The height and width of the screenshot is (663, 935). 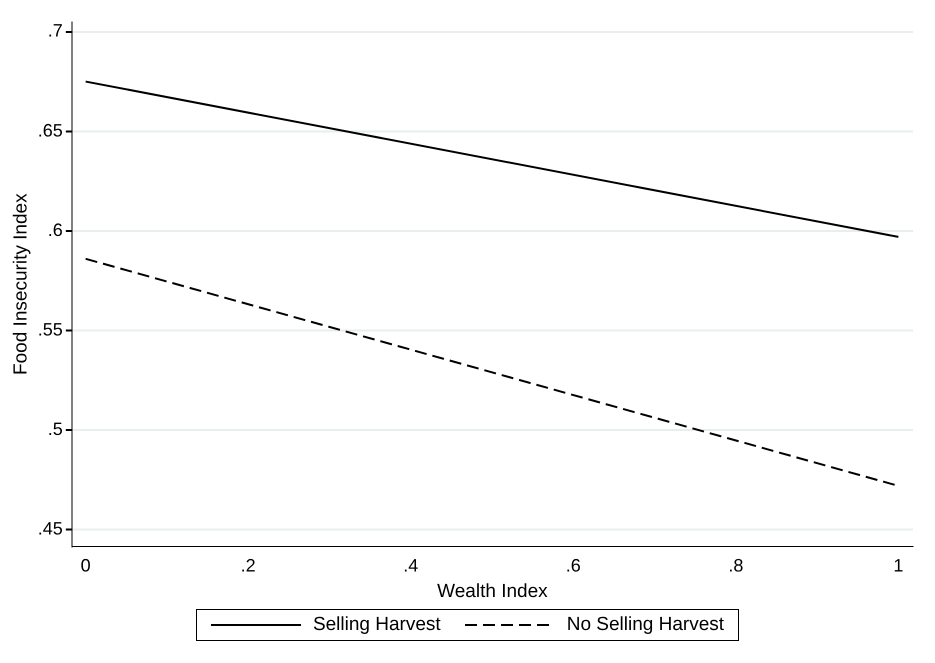 I want to click on x-tick-label: .4, so click(x=410, y=565).